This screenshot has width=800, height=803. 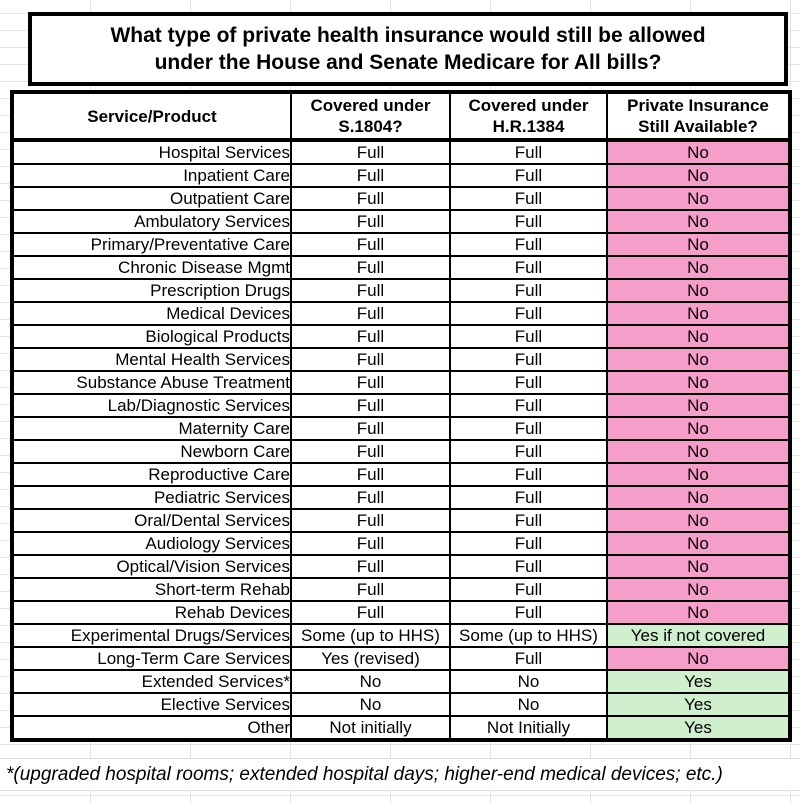 I want to click on service-cell: Reproductive Care, so click(x=151, y=474).